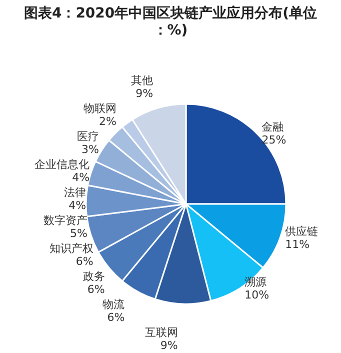 The image size is (341, 353). Describe the element at coordinates (161, 332) in the screenshot. I see `slice-label: 互联网` at that location.